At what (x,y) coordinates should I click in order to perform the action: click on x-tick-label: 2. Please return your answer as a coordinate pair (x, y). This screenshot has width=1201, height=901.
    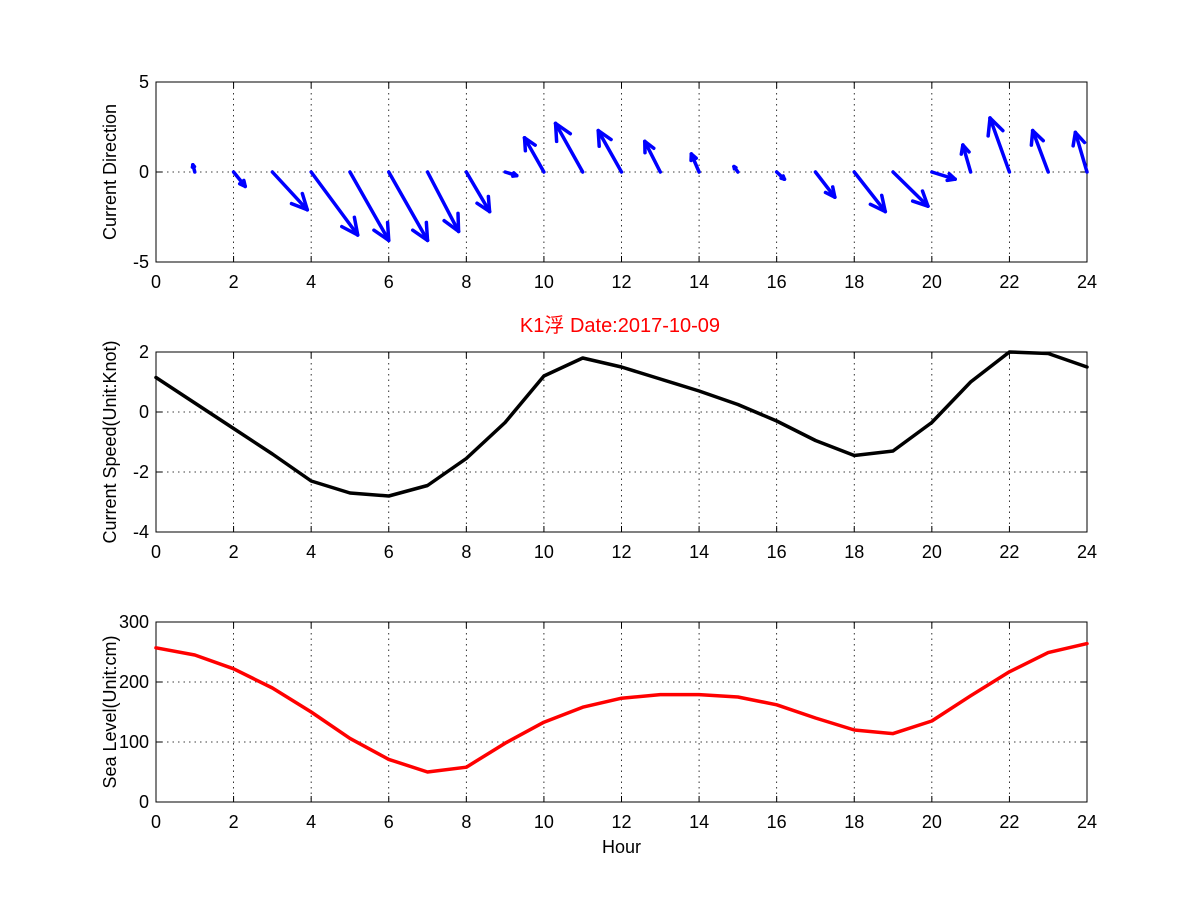
    Looking at the image, I should click on (234, 282).